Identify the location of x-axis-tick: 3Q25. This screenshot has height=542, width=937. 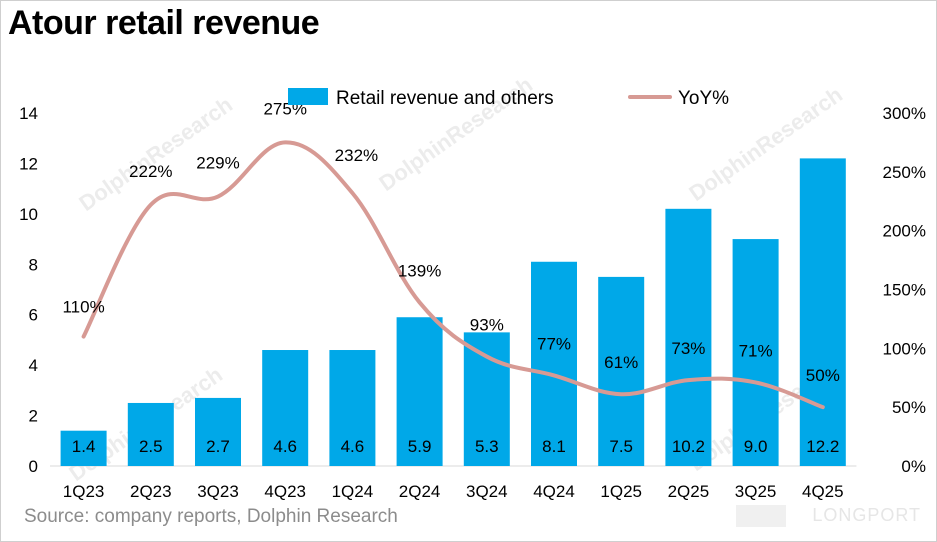
(756, 491).